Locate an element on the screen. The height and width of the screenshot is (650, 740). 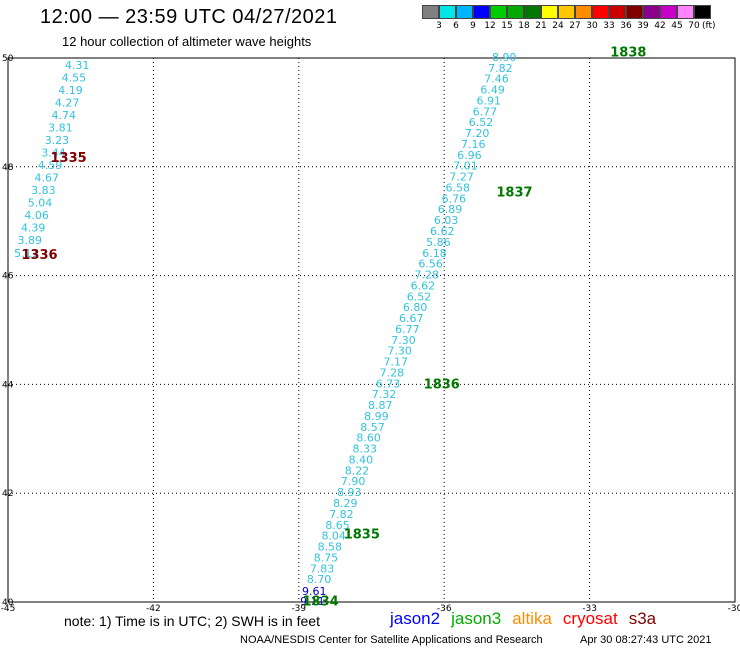
swh-value-label: 6.62 is located at coordinates (423, 285).